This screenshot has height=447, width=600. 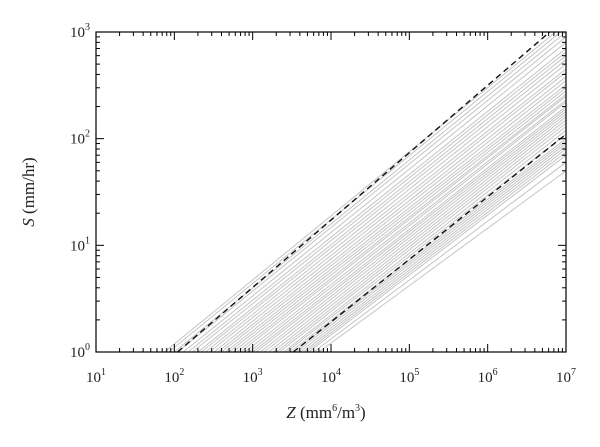 I want to click on y-tick-exponent: 3, so click(x=87, y=27).